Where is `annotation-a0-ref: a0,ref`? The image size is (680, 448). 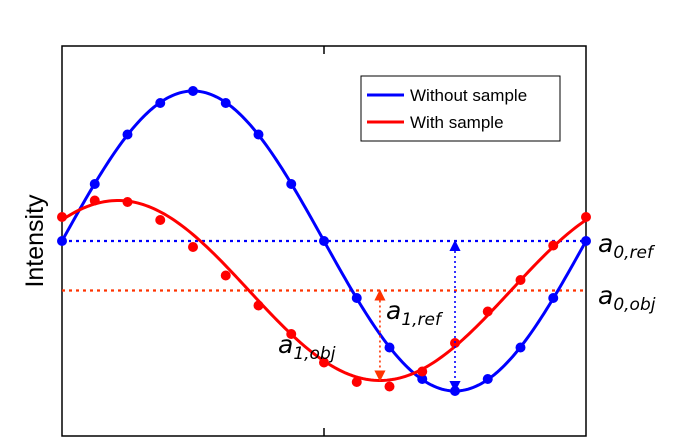
annotation-a0-ref: a0,ref is located at coordinates (627, 246).